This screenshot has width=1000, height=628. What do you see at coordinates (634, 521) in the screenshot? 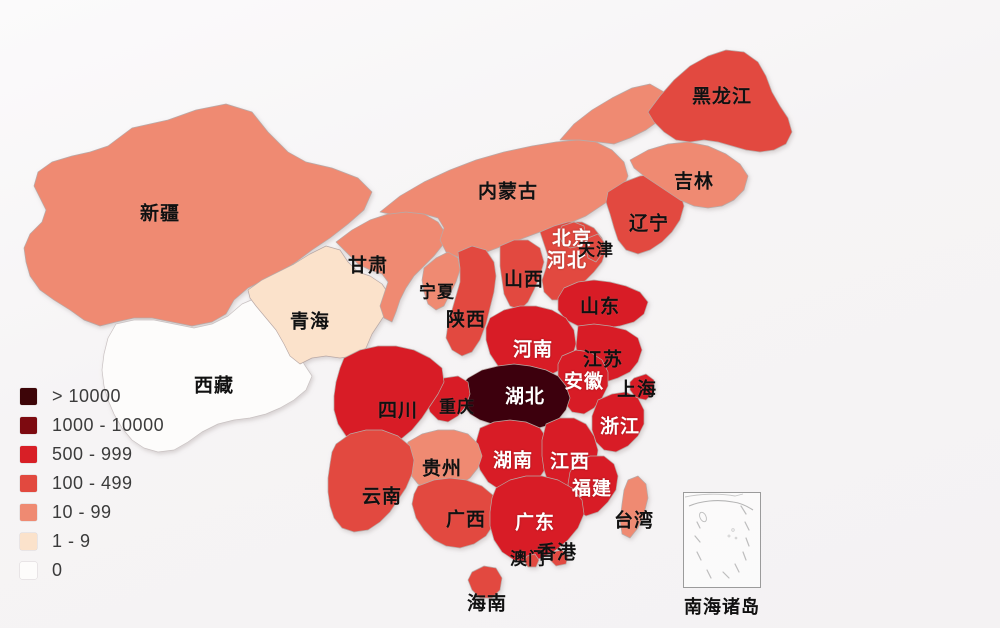
I see `province-label-台湾: 台湾` at bounding box center [634, 521].